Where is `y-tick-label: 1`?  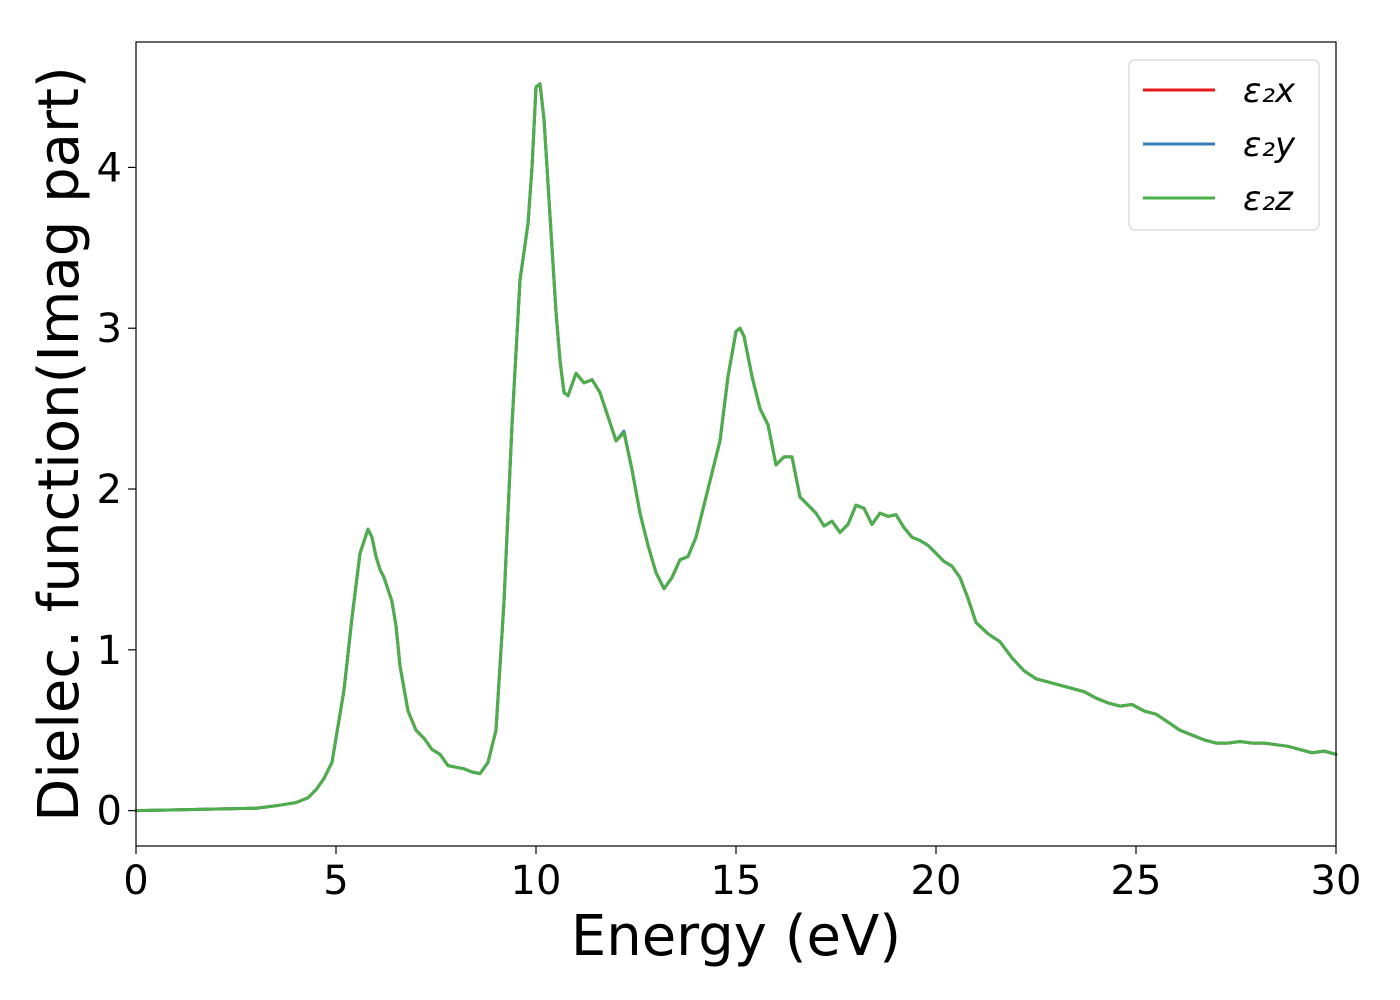 y-tick-label: 1 is located at coordinates (109, 651).